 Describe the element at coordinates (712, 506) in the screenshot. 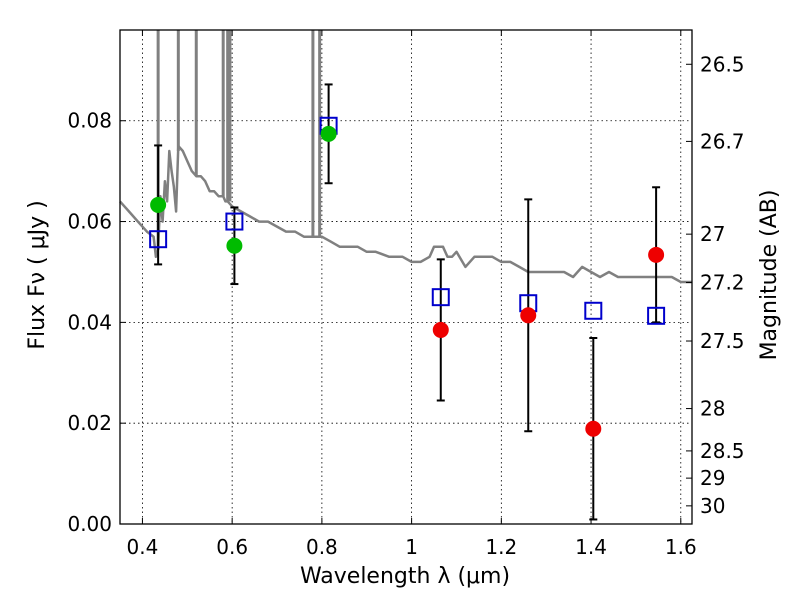

I see `right-tick-label: 30` at that location.